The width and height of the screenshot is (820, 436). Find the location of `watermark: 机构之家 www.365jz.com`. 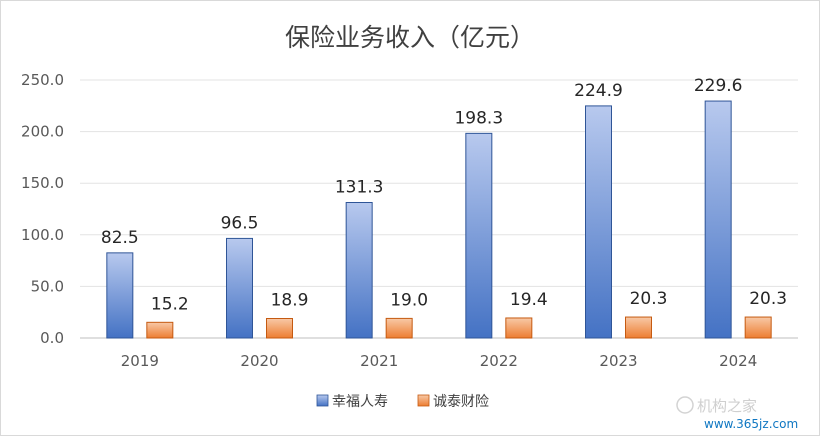

watermark: 机构之家 www.365jz.com is located at coordinates (737, 413).